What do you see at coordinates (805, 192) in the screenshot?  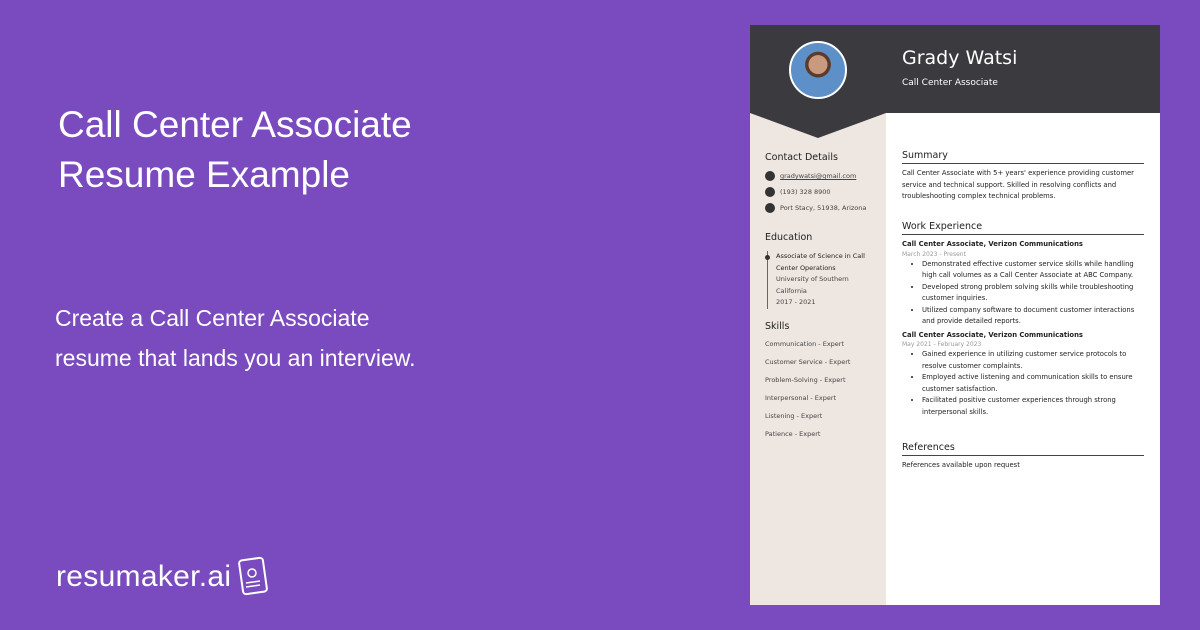 I see `phone: (193) 328 8900` at bounding box center [805, 192].